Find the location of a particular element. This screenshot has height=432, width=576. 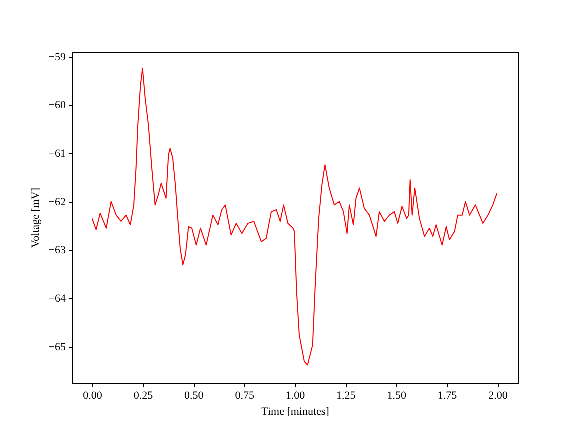

x-axis-title: Time [minutes] is located at coordinates (296, 412).